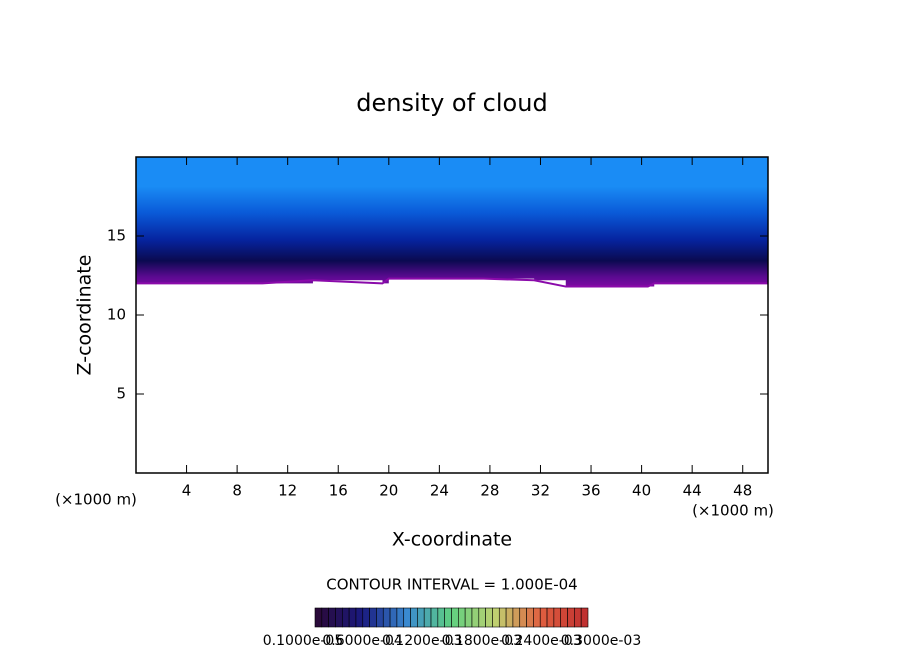 This screenshot has width=904, height=654. What do you see at coordinates (641, 491) in the screenshot?
I see `x-tick-label: 40` at bounding box center [641, 491].